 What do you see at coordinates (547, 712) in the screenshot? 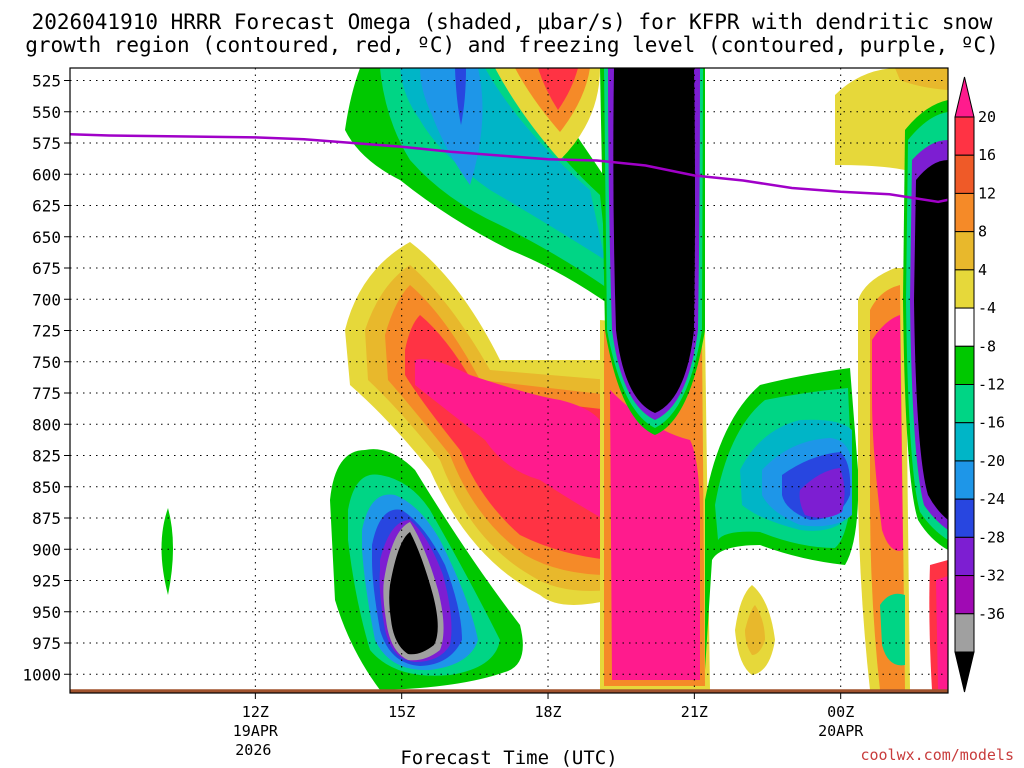
I see `x-tick-label: 18Z` at bounding box center [547, 712].